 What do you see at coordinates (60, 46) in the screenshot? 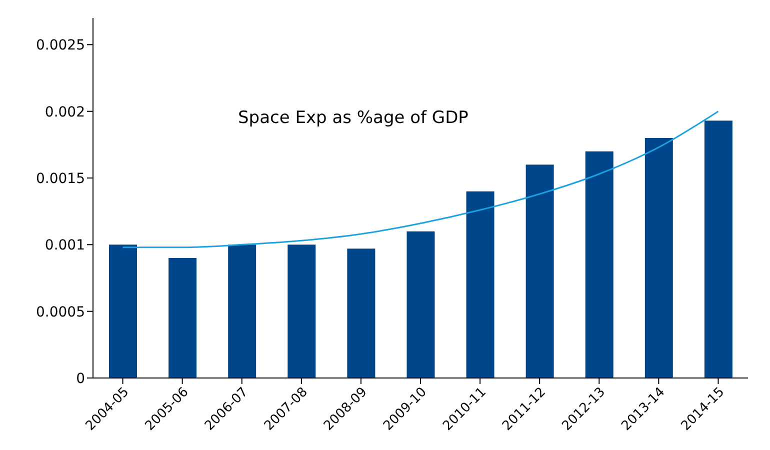
I see `y-tick-label: 0.0025` at bounding box center [60, 46].